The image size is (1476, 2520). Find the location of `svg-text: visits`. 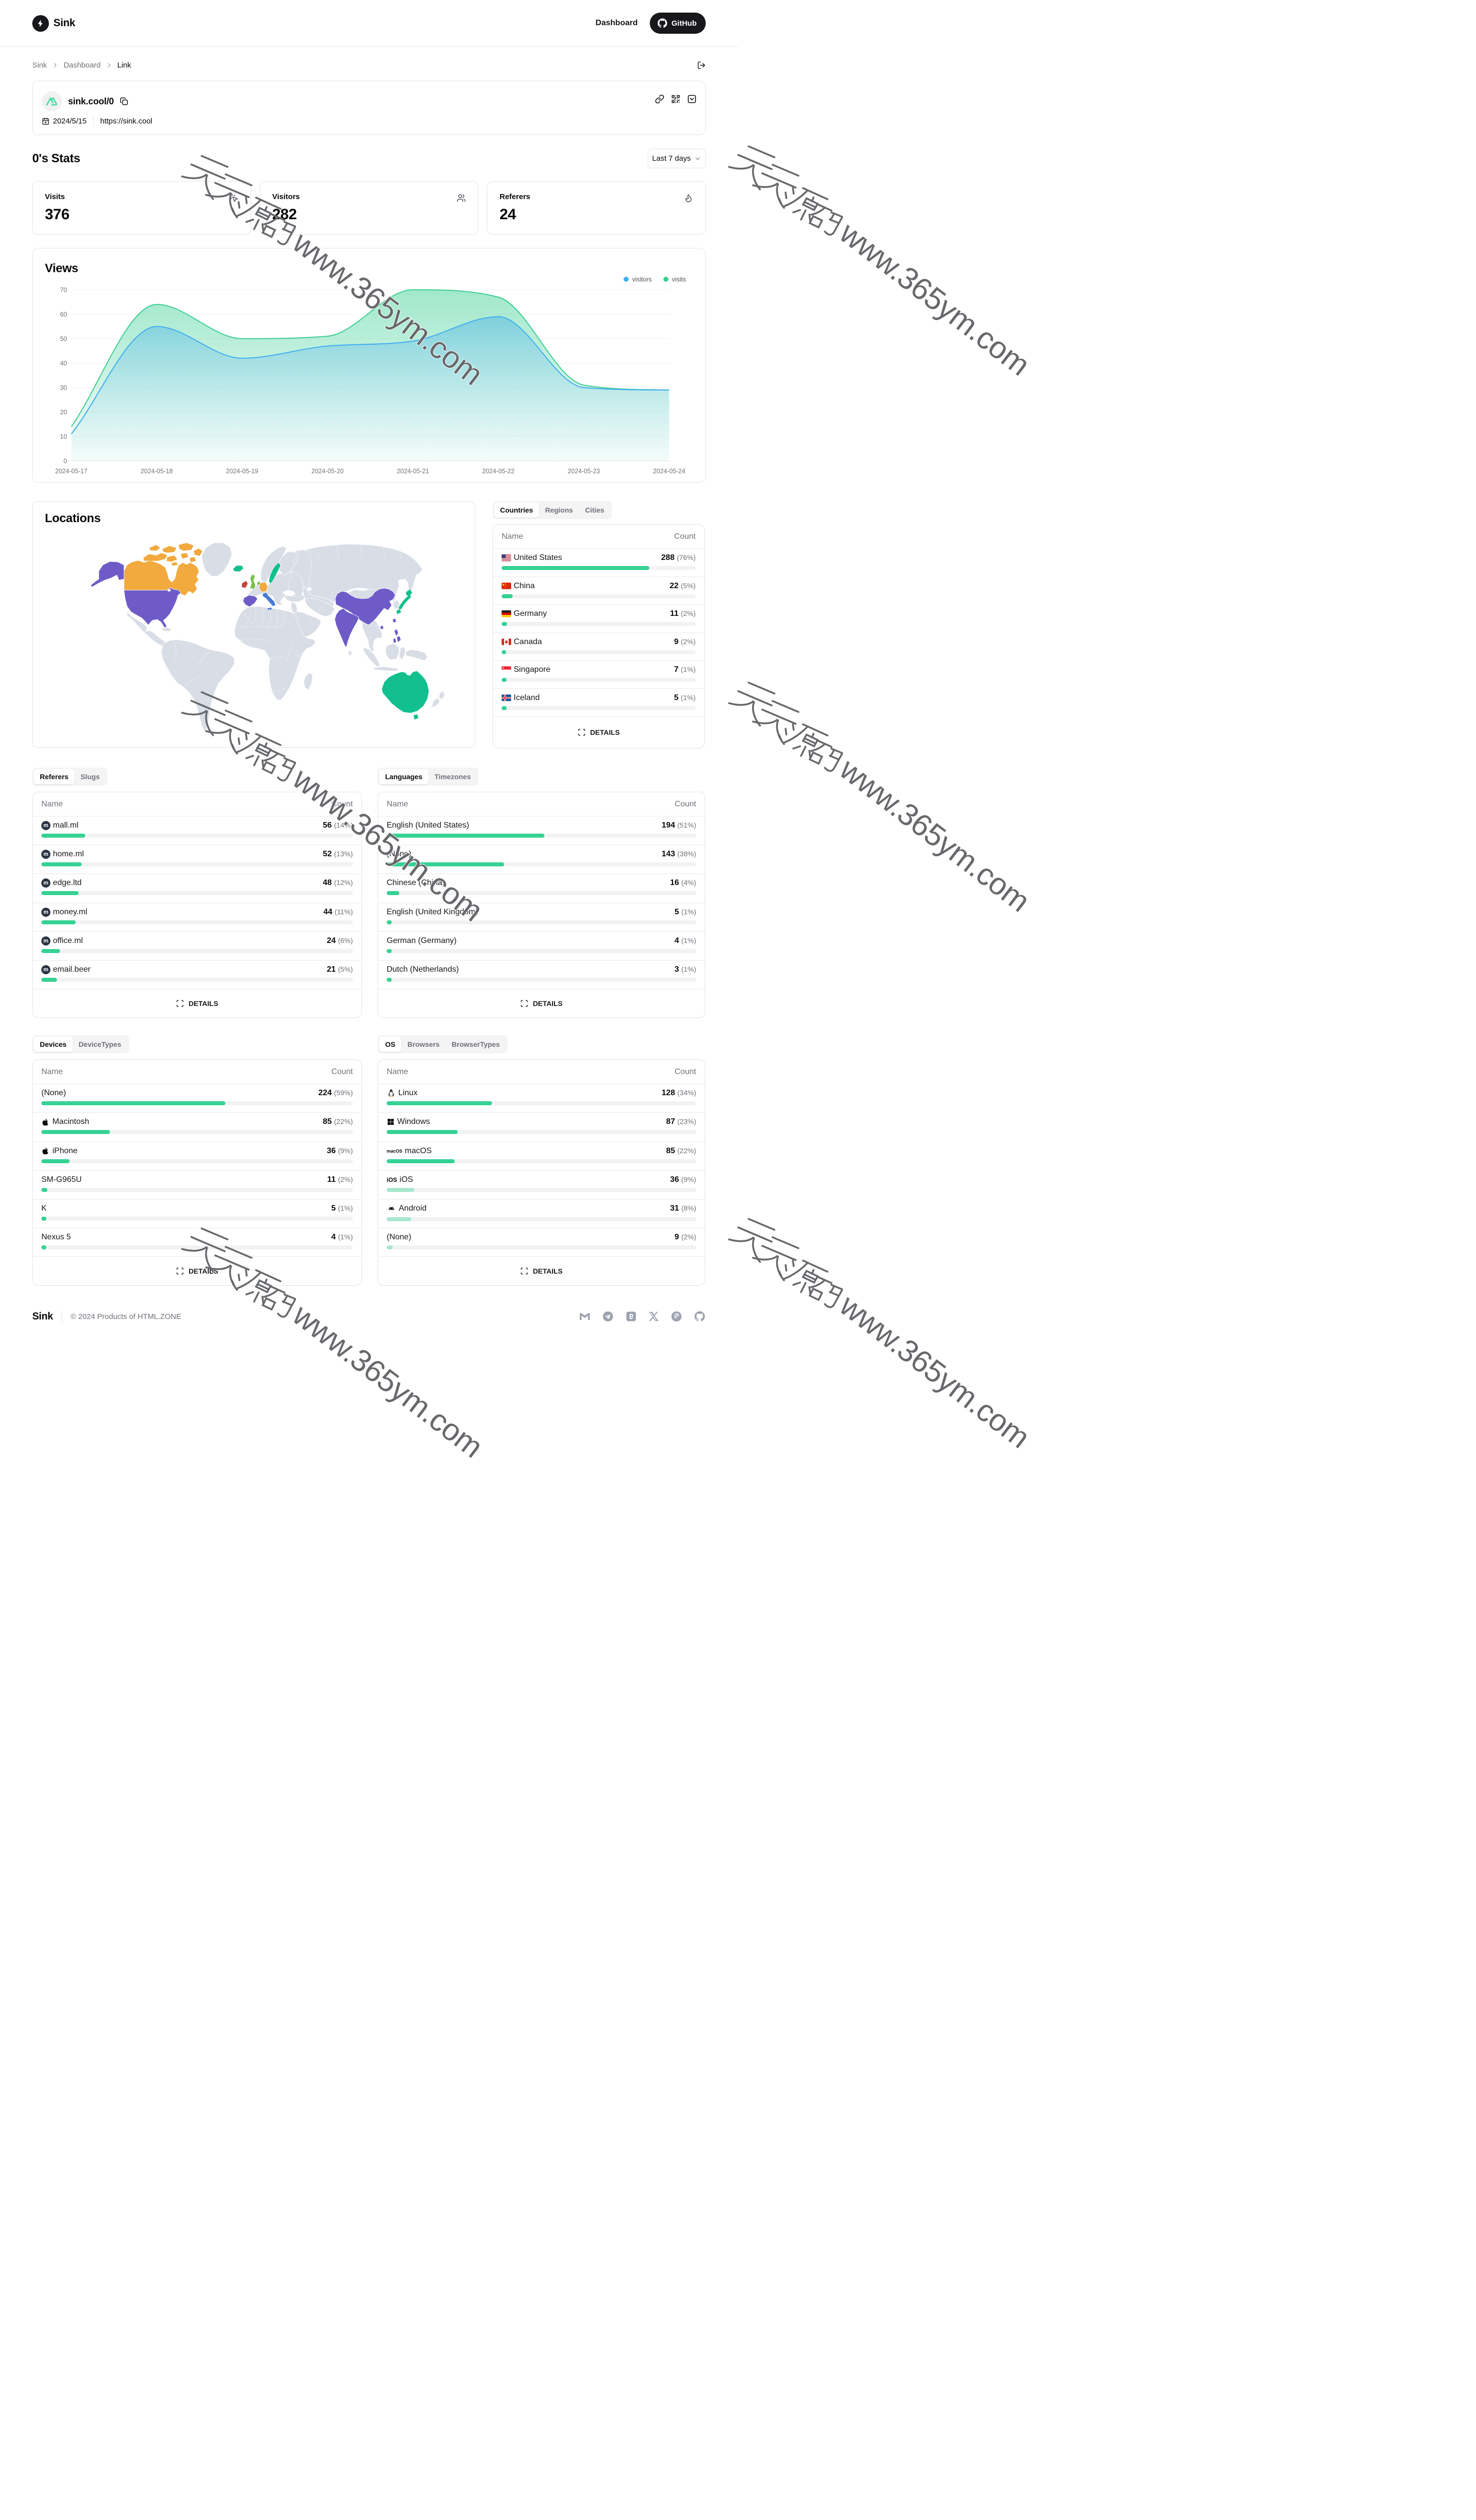

svg-text: visits is located at coordinates (679, 279).